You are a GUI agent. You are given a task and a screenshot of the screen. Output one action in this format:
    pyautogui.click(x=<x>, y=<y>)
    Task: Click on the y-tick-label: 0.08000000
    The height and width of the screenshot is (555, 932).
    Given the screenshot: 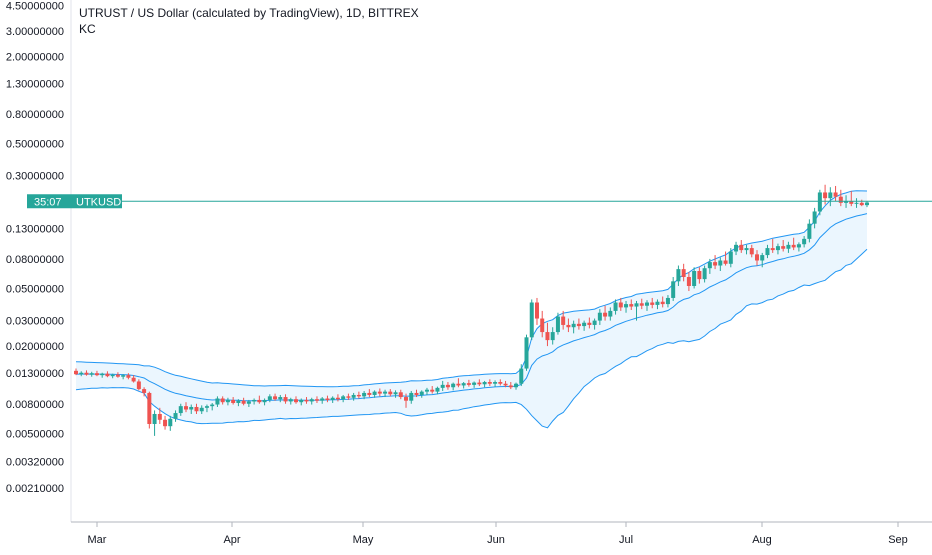 What is the action you would take?
    pyautogui.click(x=35, y=260)
    